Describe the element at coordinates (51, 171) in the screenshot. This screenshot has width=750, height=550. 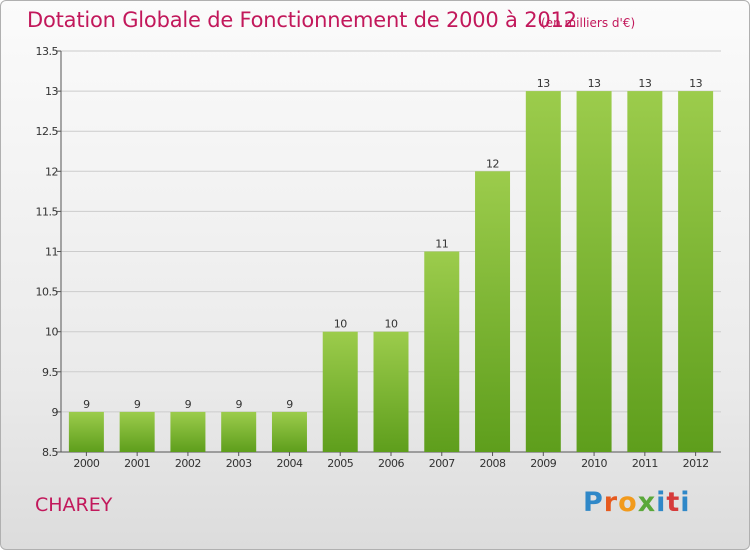
I see `y-tick-label: 12` at that location.